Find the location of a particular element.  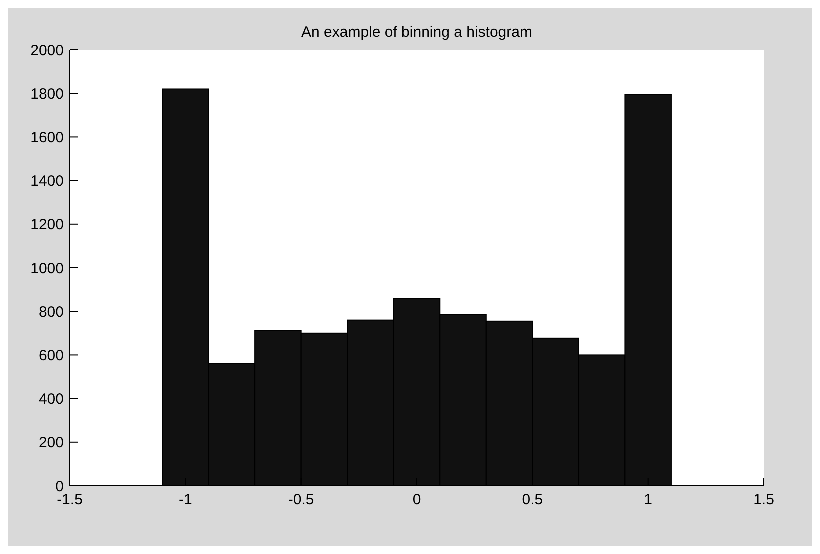

chart-title: An example of binning a histogram is located at coordinates (417, 32).